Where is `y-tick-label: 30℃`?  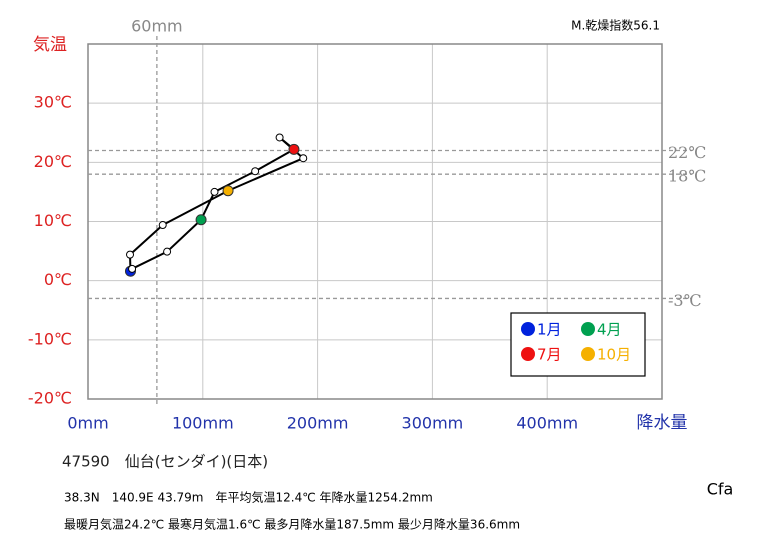
y-tick-label: 30℃ is located at coordinates (53, 102).